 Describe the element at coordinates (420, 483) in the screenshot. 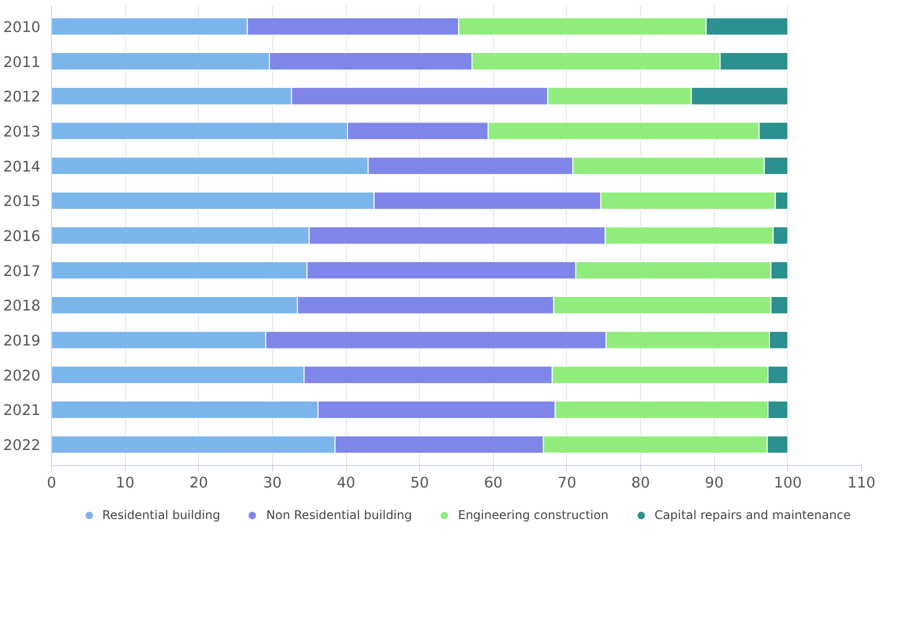

I see `x-tick-label: 50` at that location.